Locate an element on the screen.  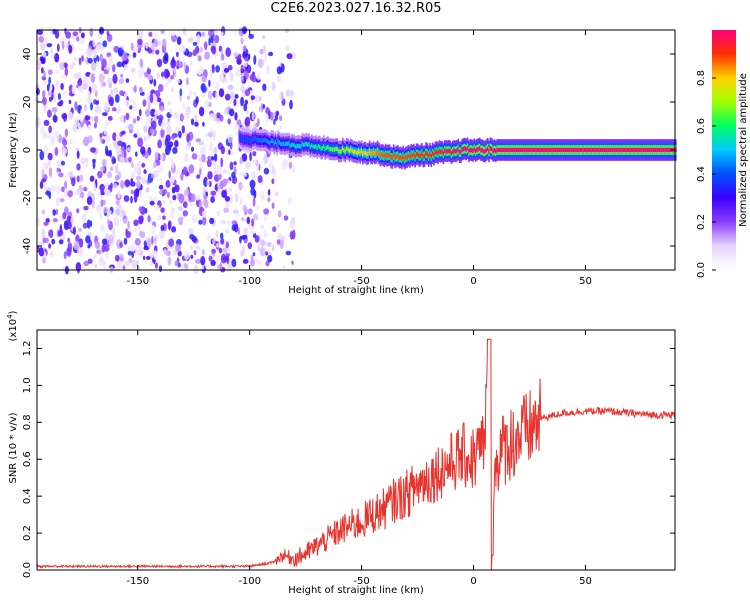
y-tick-label: 0.2 is located at coordinates (27, 533).